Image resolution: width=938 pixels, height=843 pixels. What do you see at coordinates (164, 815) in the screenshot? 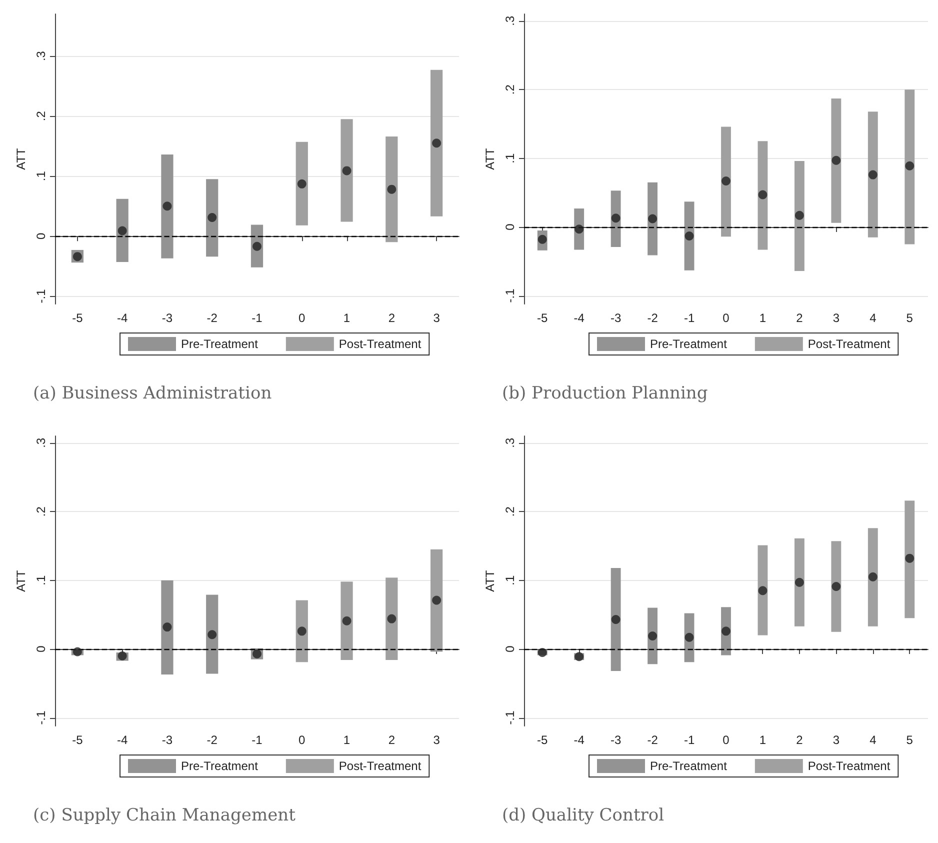
I see `text: (c) Supply Chain Management` at bounding box center [164, 815].